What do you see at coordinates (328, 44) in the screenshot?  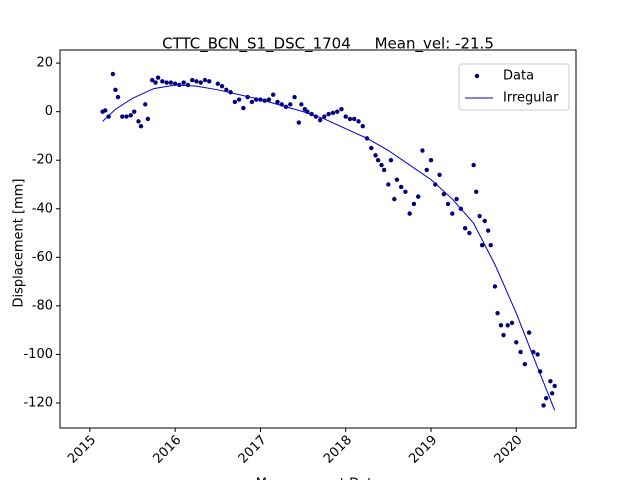 I see `chart-title: CTTC_BCN_S1_DSC_1704 Mean_vel: -21.5` at bounding box center [328, 44].